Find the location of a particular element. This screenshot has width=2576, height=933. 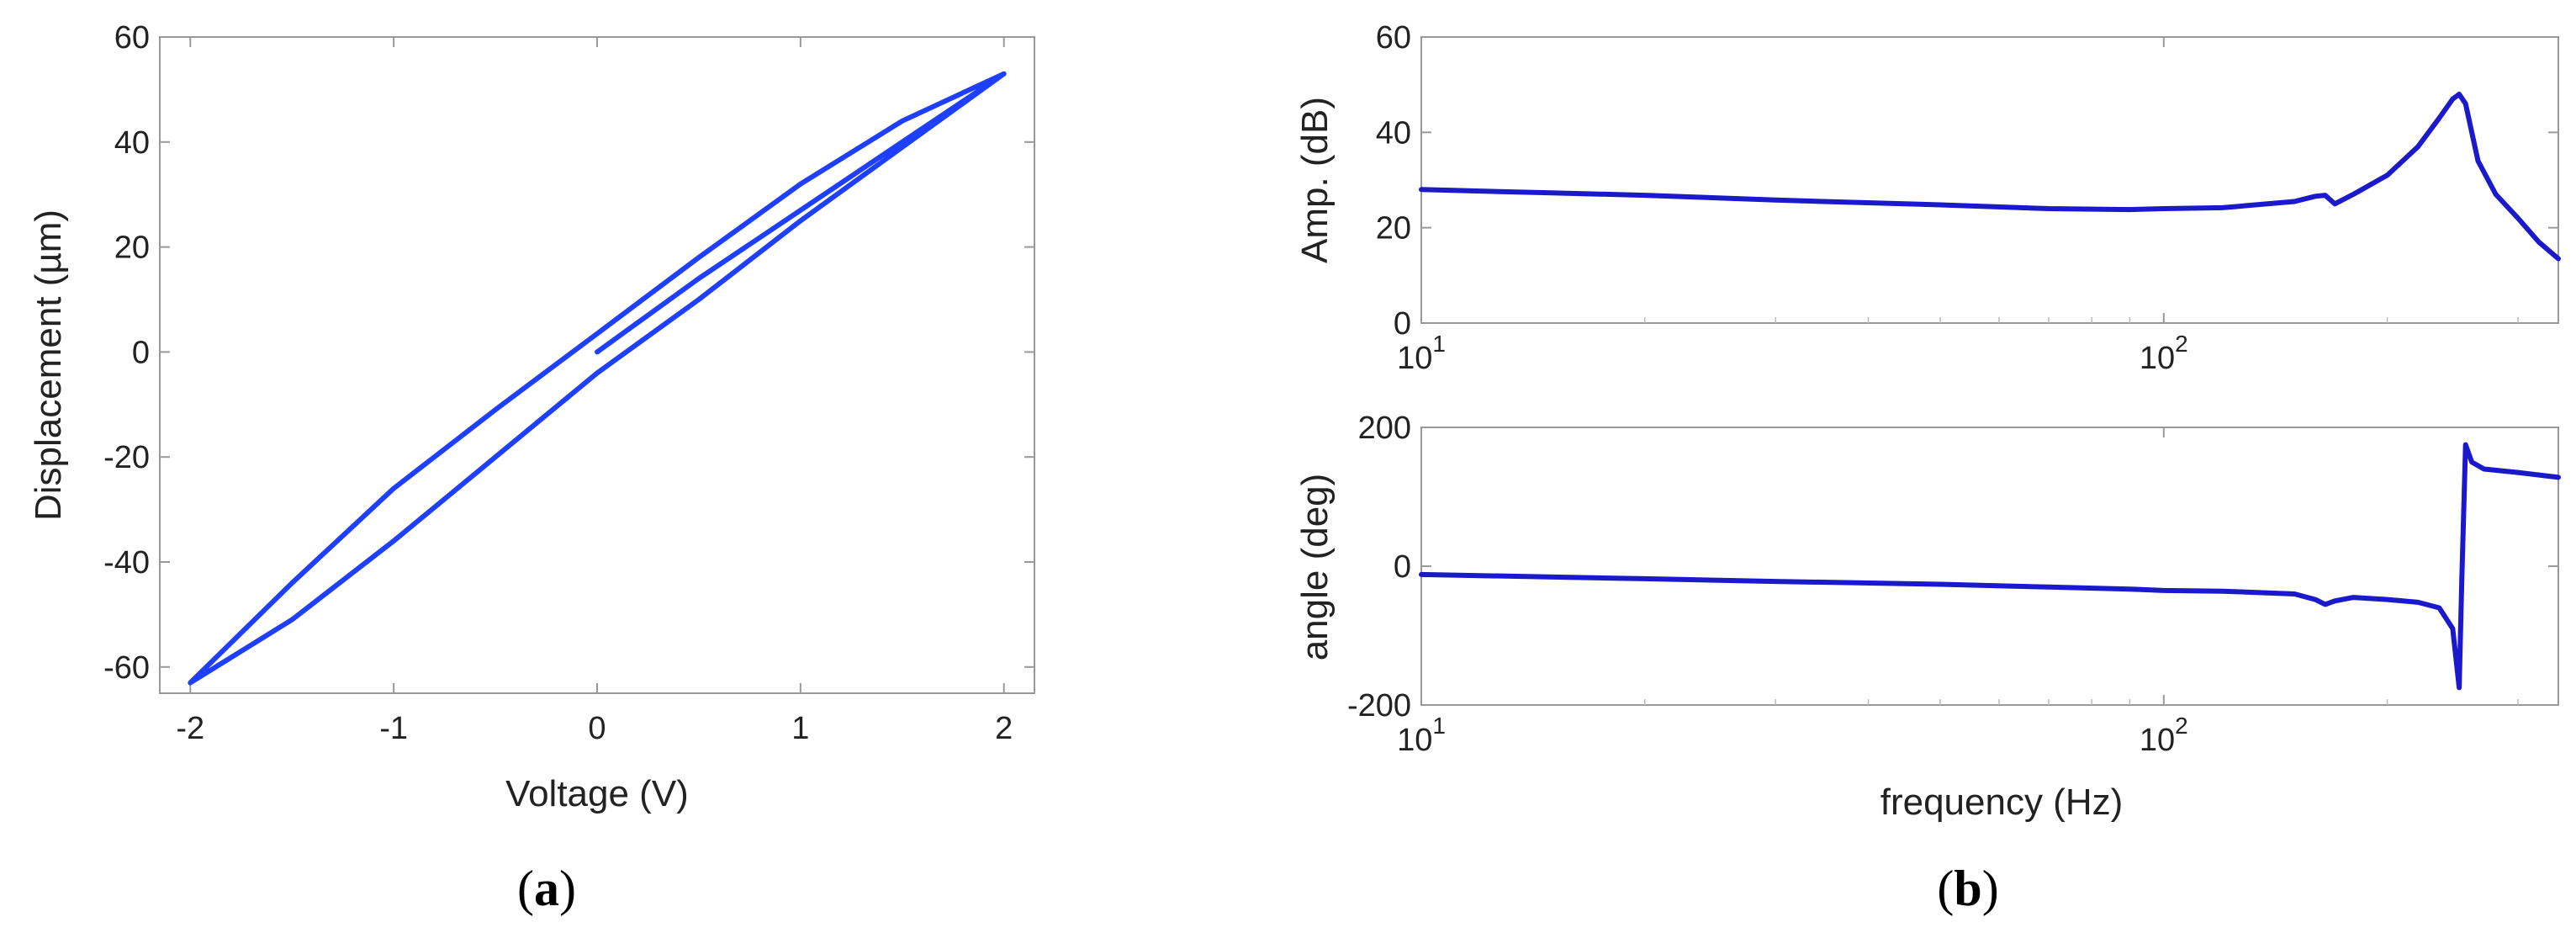

panel-b-open-paren: ( is located at coordinates (1945, 889).